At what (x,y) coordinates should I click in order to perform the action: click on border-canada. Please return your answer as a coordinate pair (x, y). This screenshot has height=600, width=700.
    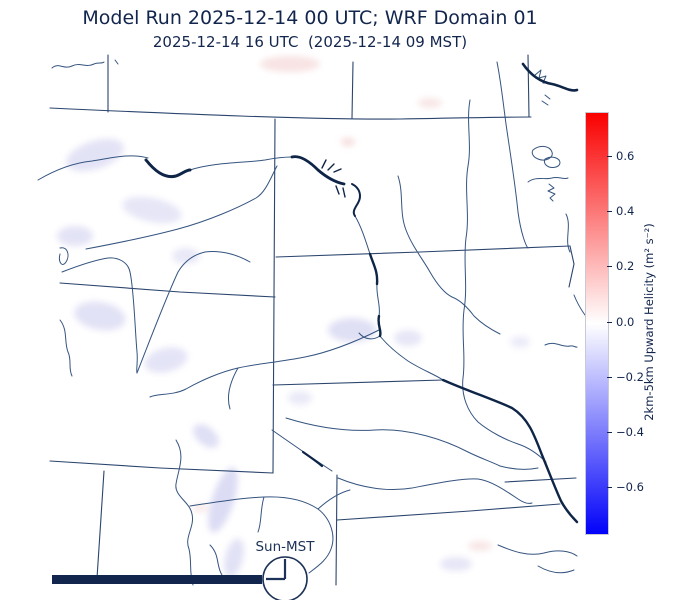
    Looking at the image, I should click on (290, 113).